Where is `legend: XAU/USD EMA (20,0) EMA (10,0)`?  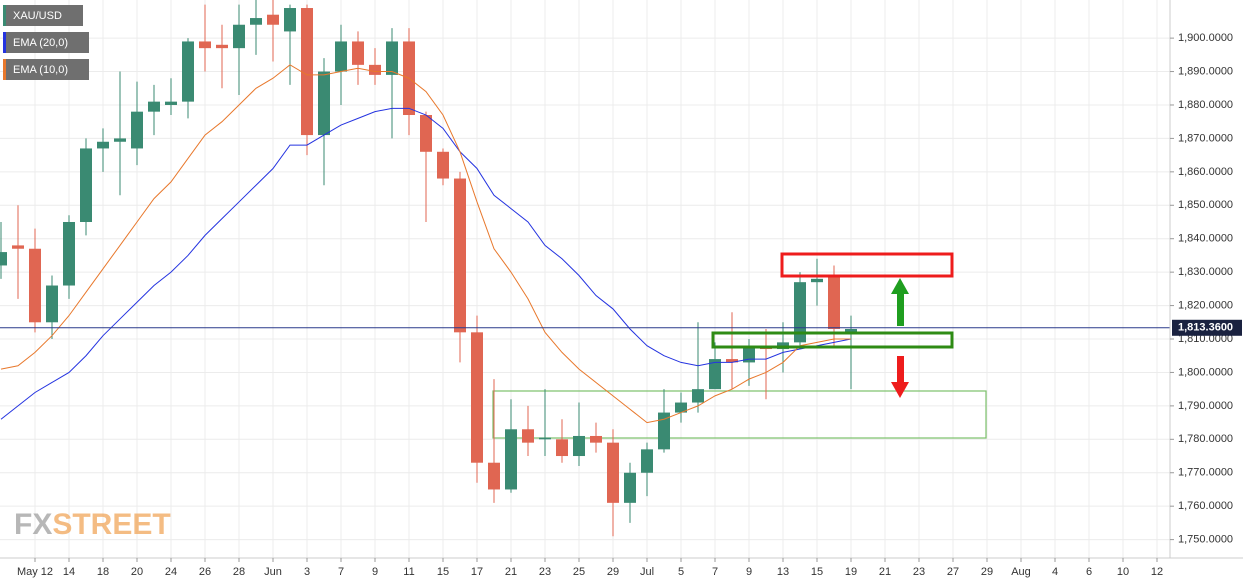
legend: XAU/USD EMA (20,0) EMA (10,0) is located at coordinates (46, 42).